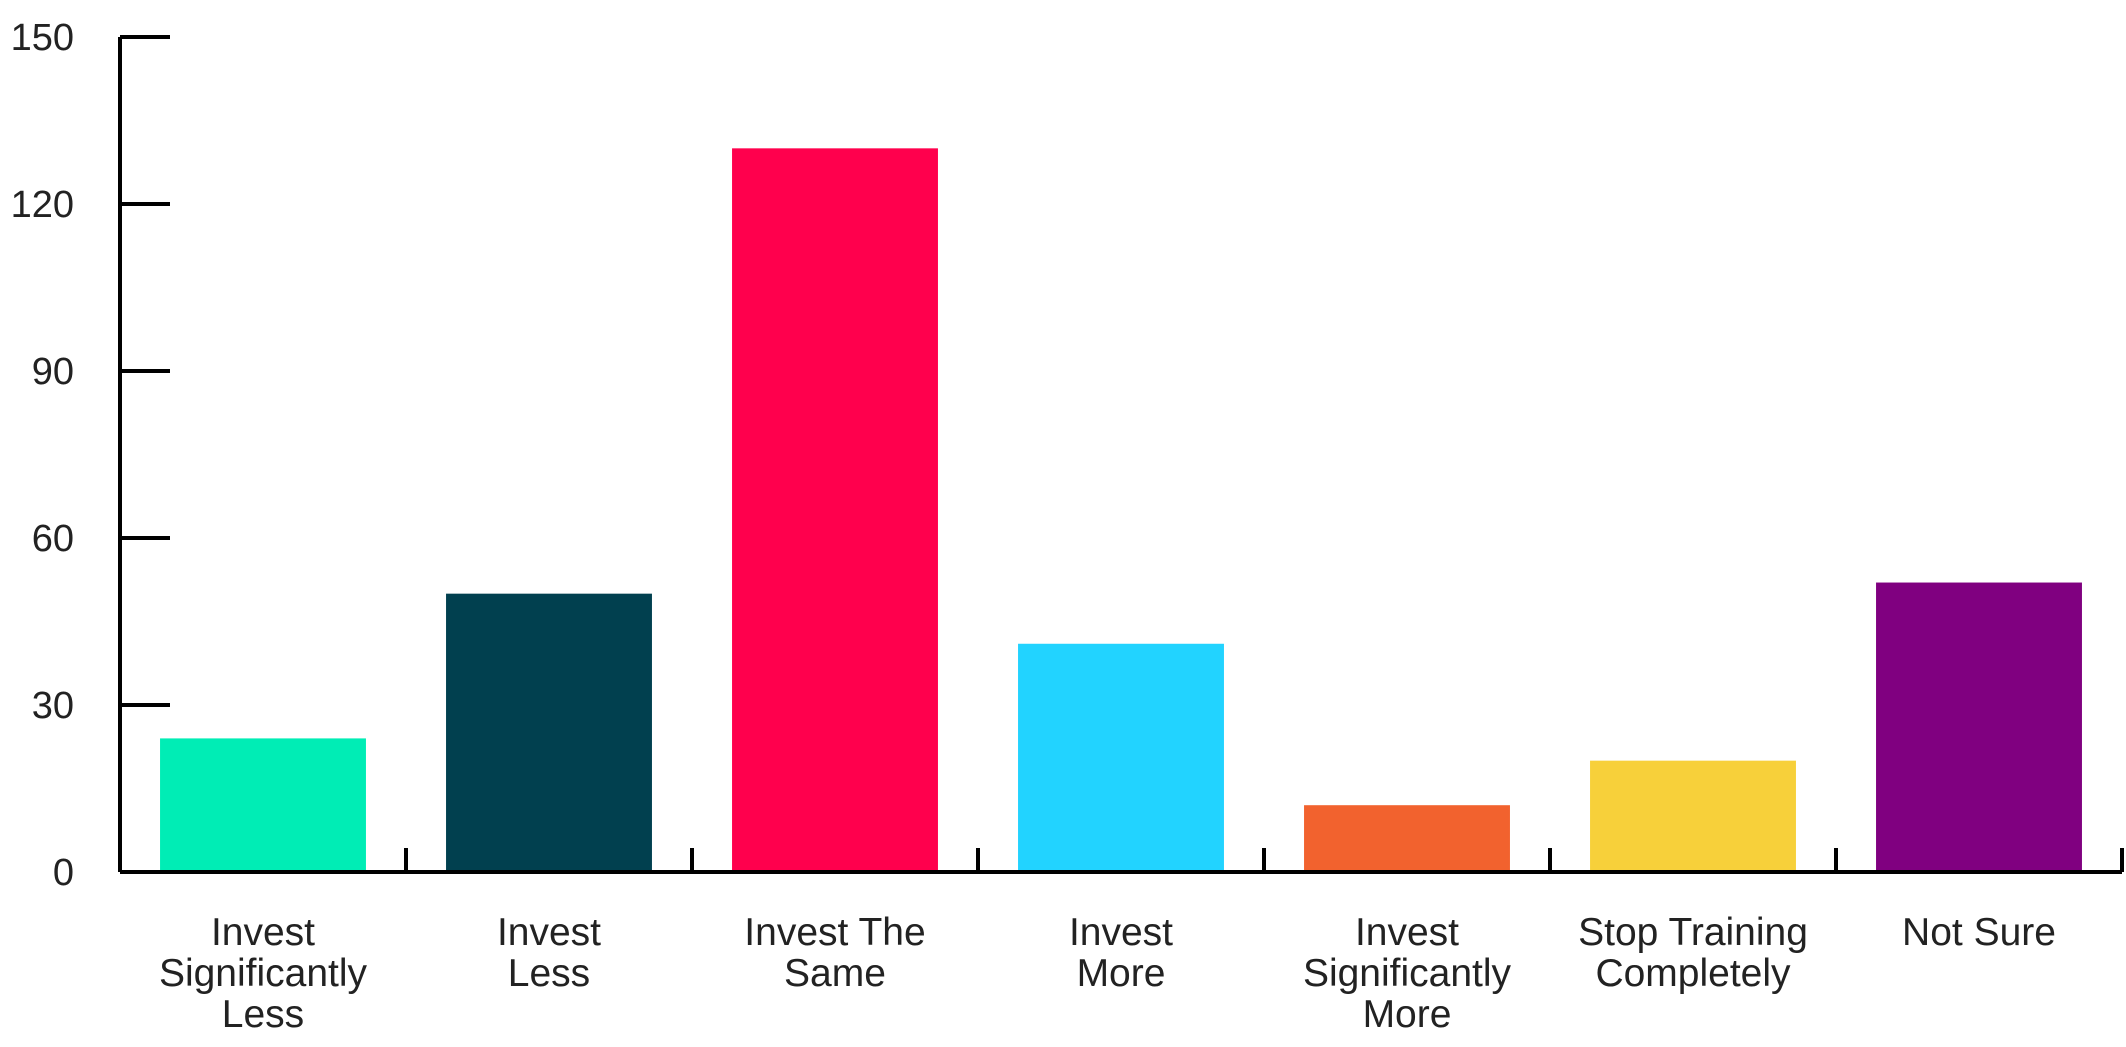 This screenshot has width=2126, height=1047. Describe the element at coordinates (63, 873) in the screenshot. I see `y-tick-label: 0` at that location.